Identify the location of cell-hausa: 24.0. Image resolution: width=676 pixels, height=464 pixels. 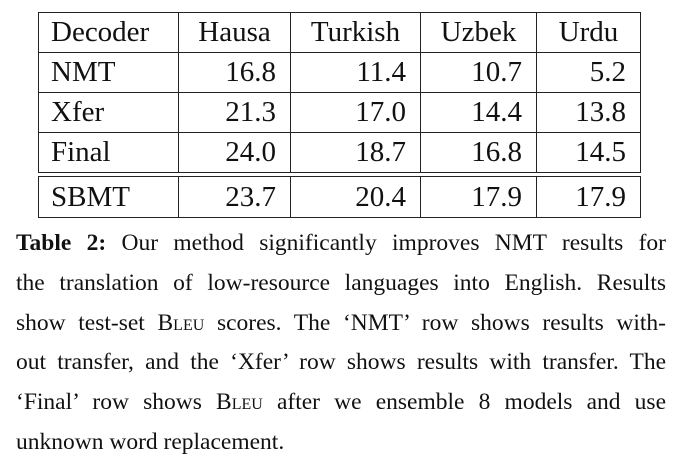
(234, 152).